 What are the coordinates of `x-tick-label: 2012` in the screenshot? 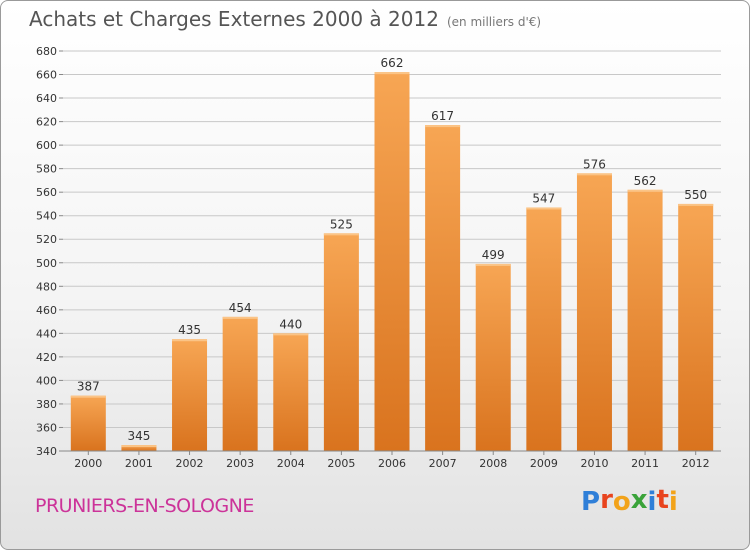 It's located at (696, 463).